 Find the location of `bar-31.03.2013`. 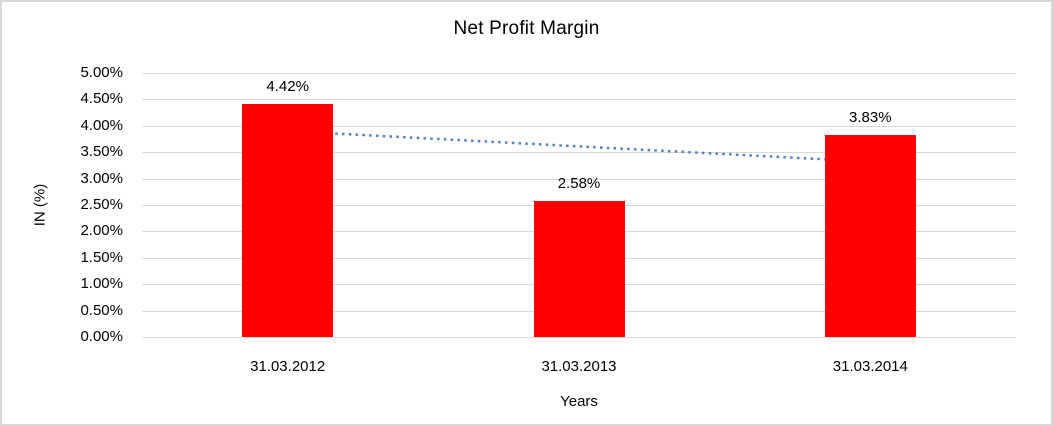

bar-31.03.2013 is located at coordinates (579, 268).